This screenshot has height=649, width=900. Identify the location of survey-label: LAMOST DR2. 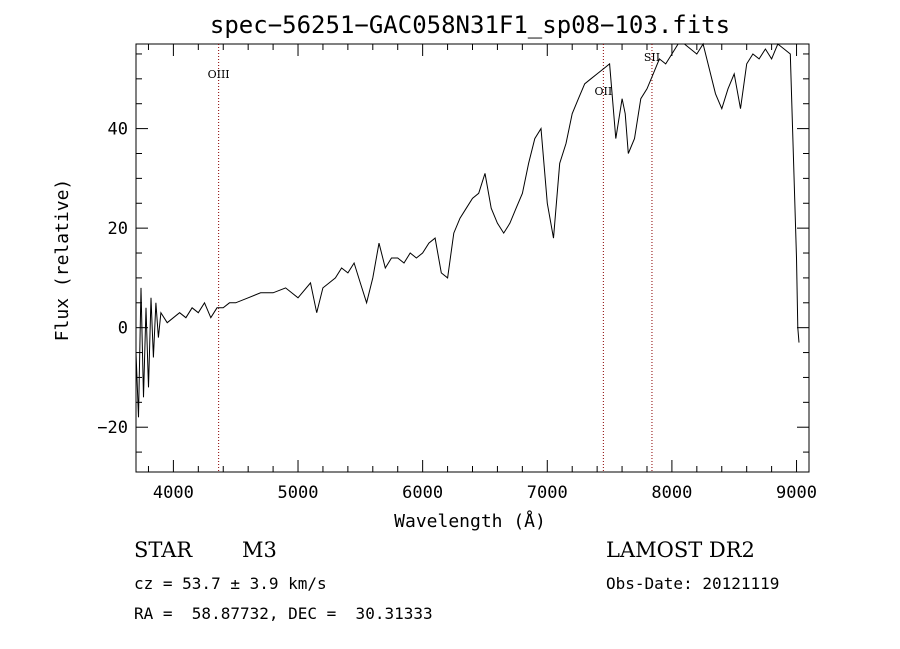
(680, 550).